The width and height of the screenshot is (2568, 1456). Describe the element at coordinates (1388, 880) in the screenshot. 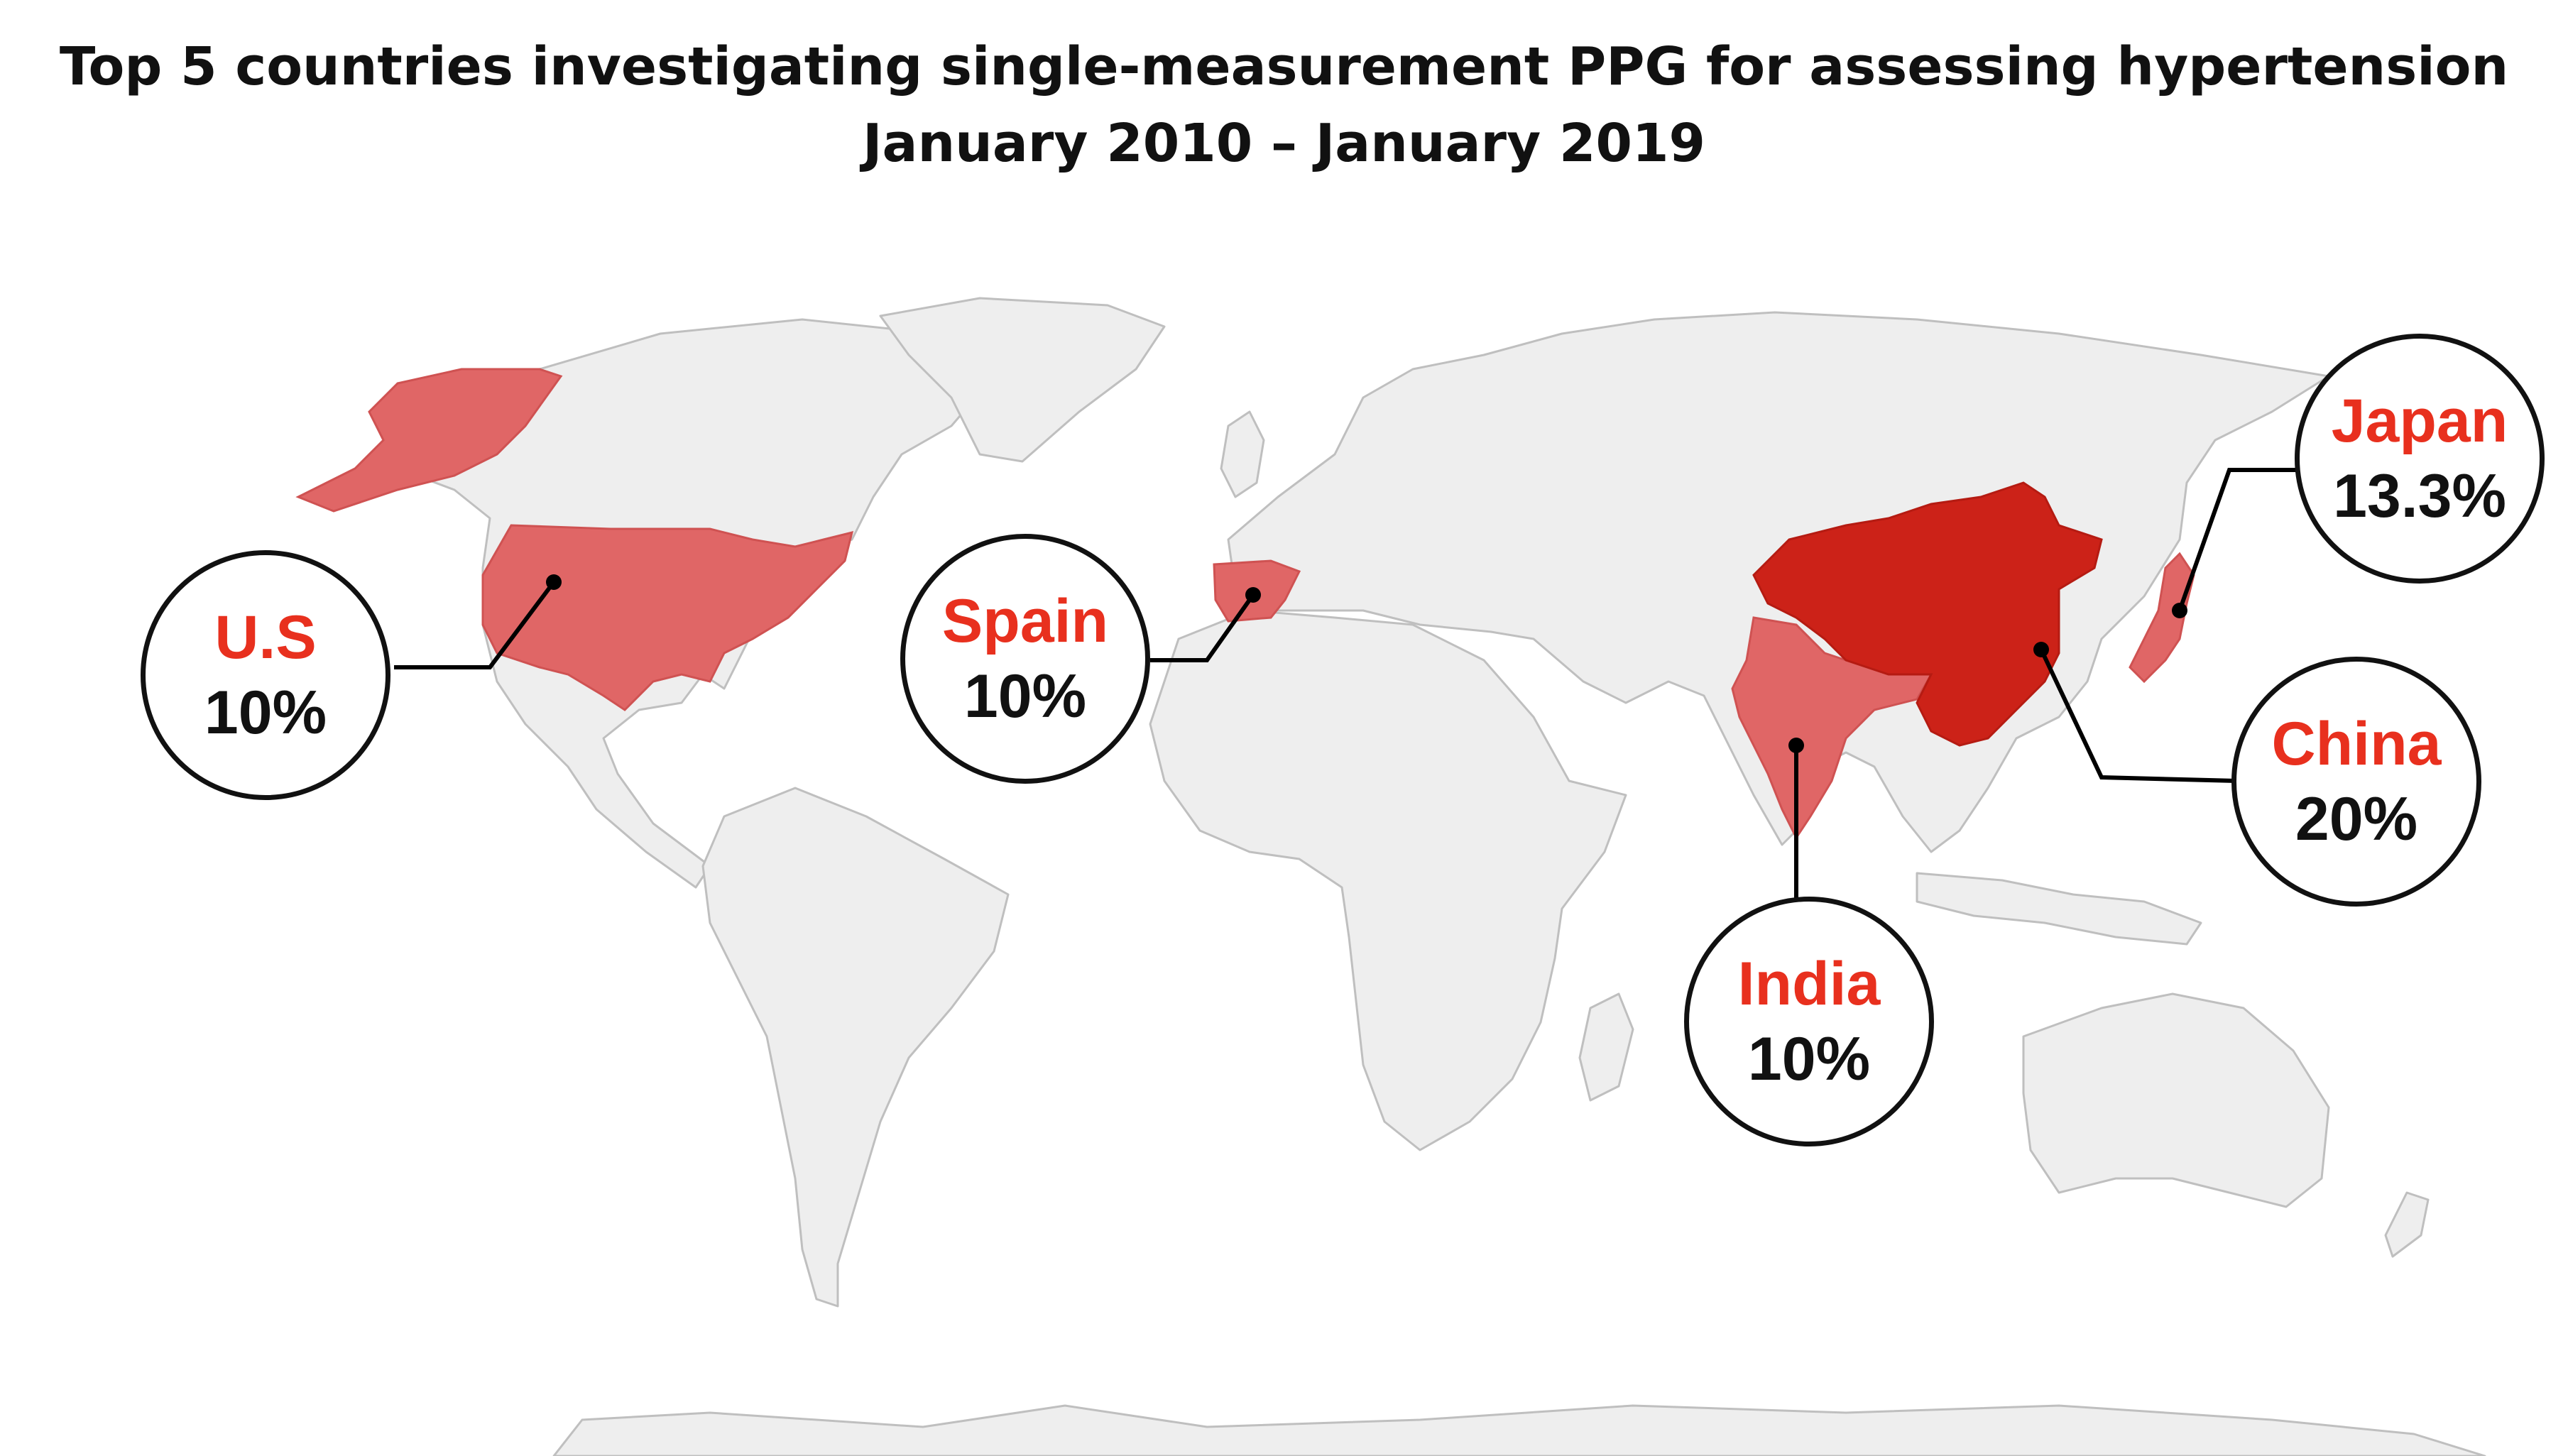

I see `landmass-africa` at that location.